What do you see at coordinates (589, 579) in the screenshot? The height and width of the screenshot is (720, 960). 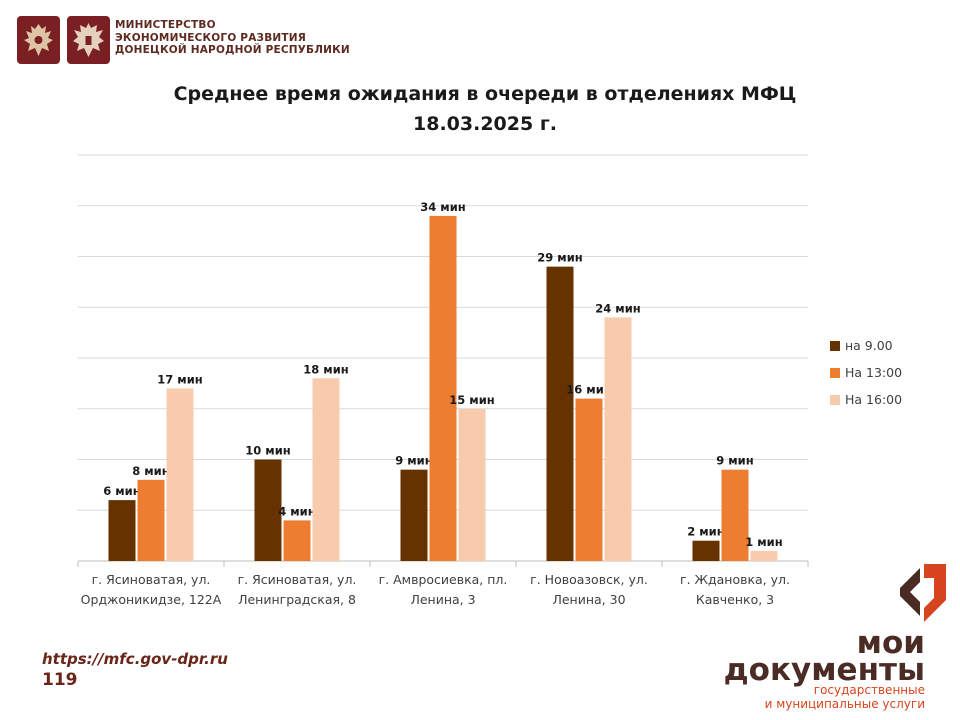 I see `x-tick-label: г. Новоазовск, ул.` at bounding box center [589, 579].